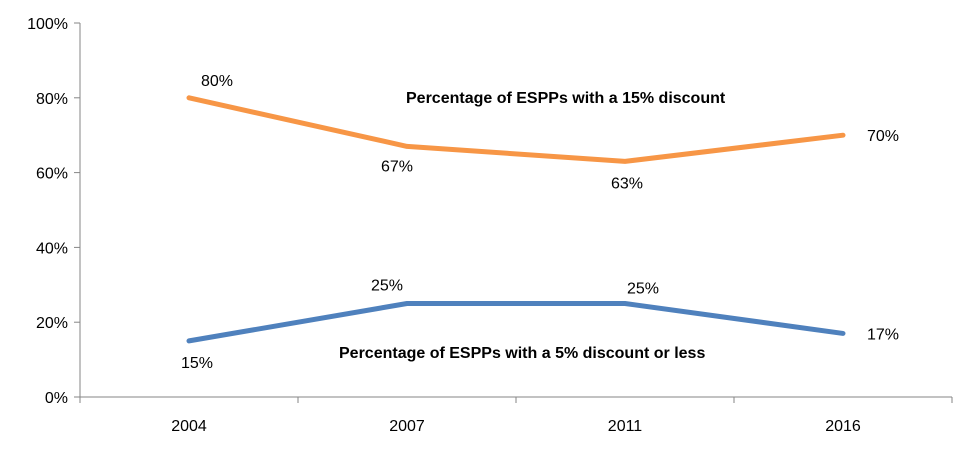 The height and width of the screenshot is (449, 975). I want to click on series-annotation-15-percent: Percentage of ESPPs with a 15% discount, so click(566, 98).